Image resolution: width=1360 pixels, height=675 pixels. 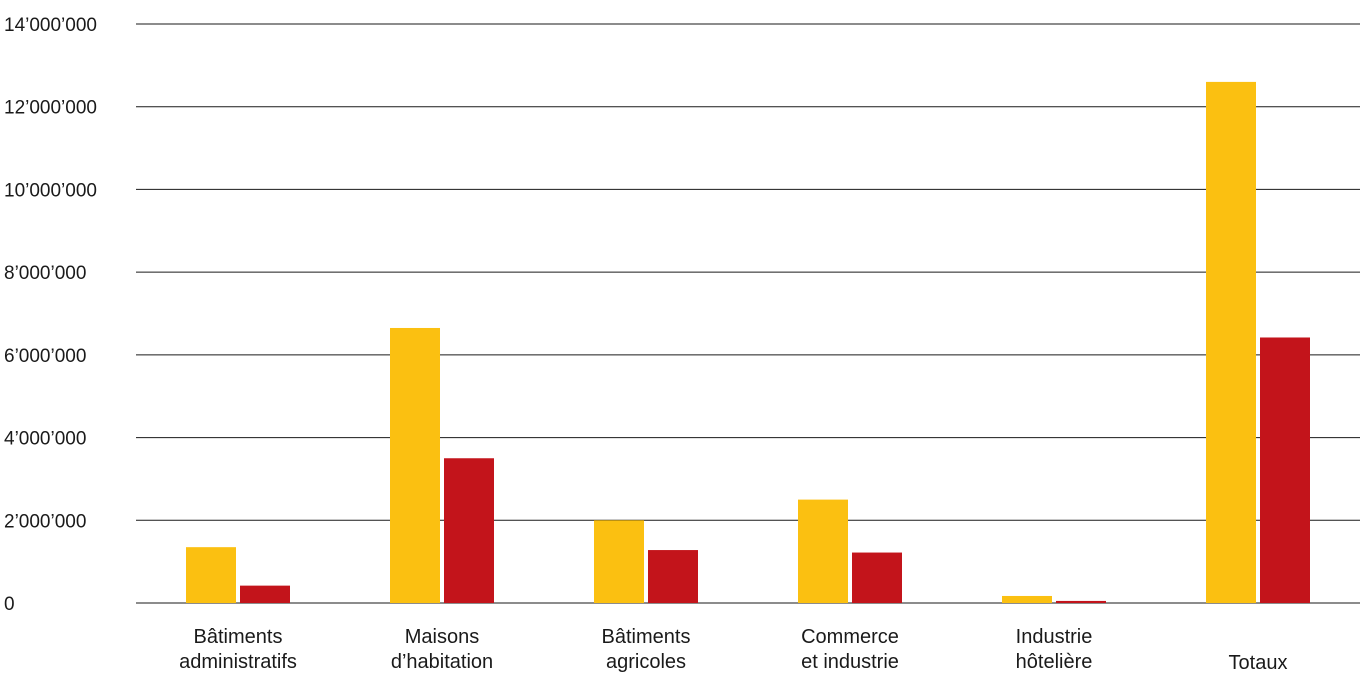 What do you see at coordinates (850, 662) in the screenshot?
I see `category-label: et industrie` at bounding box center [850, 662].